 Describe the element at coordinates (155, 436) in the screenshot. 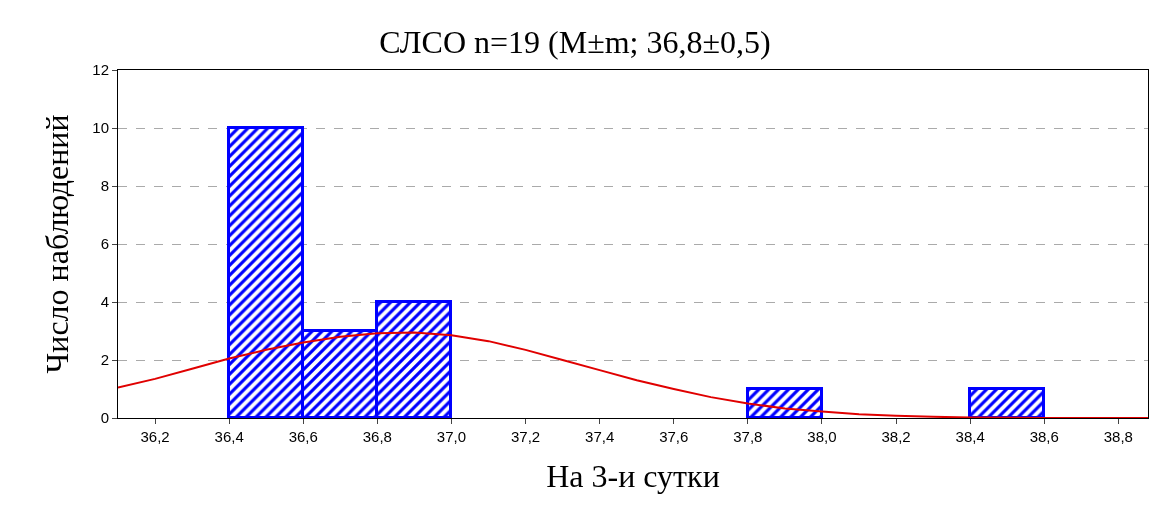

I see `x-tick-label: 36,2` at that location.